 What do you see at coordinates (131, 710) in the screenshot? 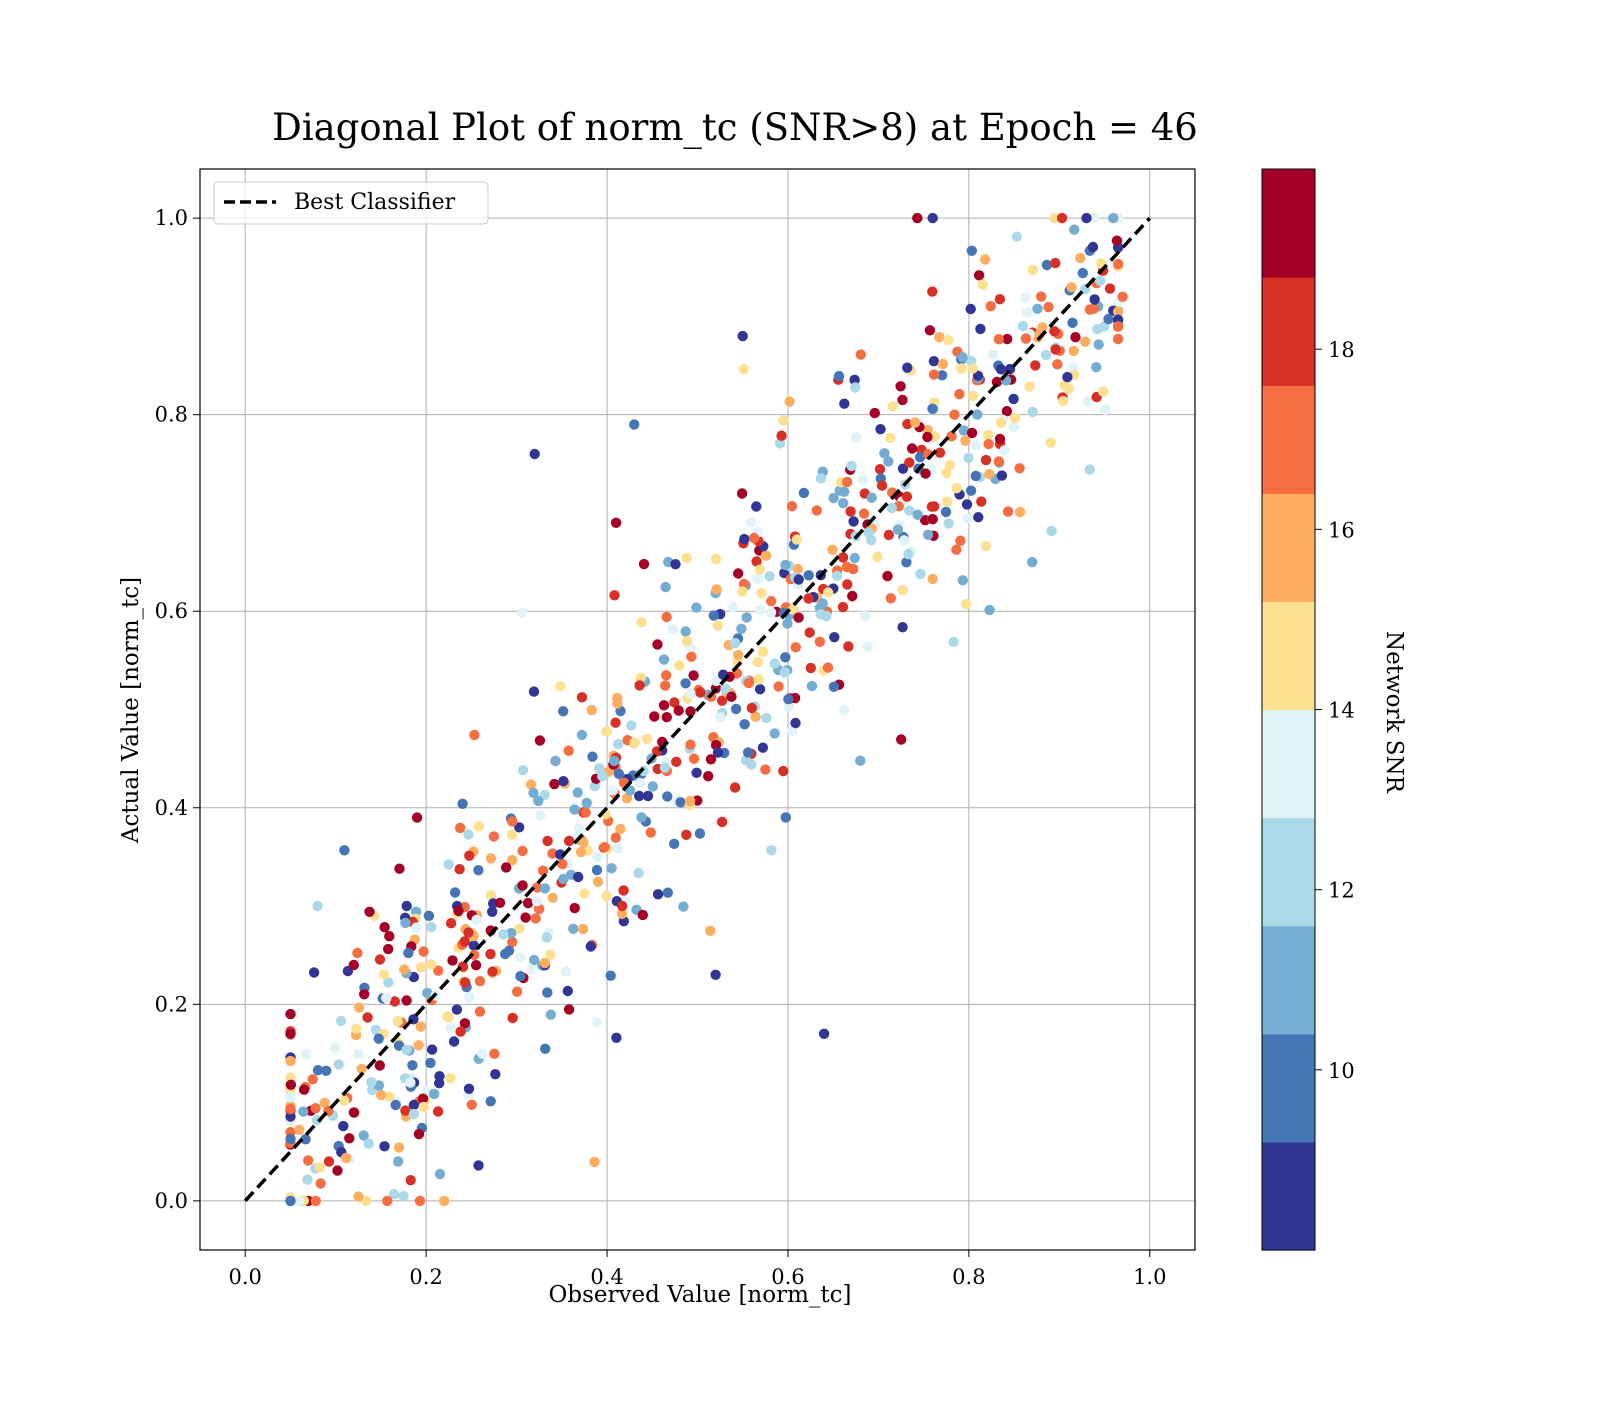
I see `y-axis-label: Actual Value [norm_tc]` at bounding box center [131, 710].